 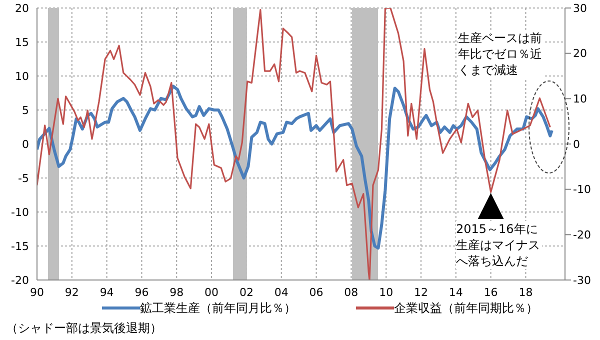 I want to click on y2-tick-label: 30, so click(x=580, y=8).